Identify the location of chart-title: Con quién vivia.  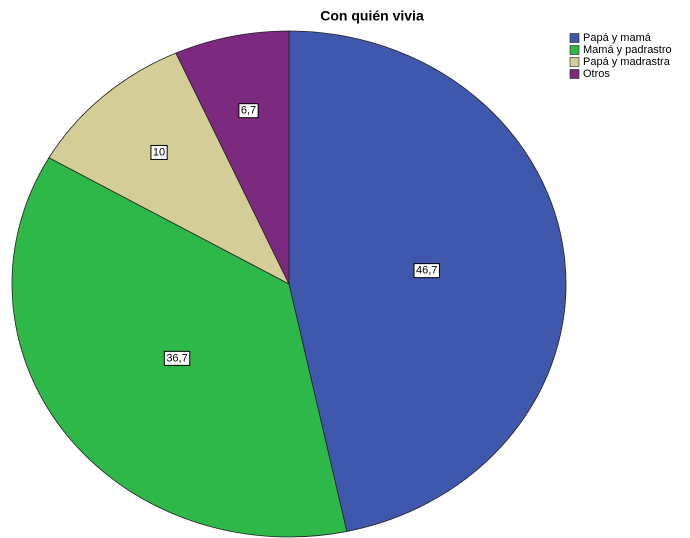
(372, 16).